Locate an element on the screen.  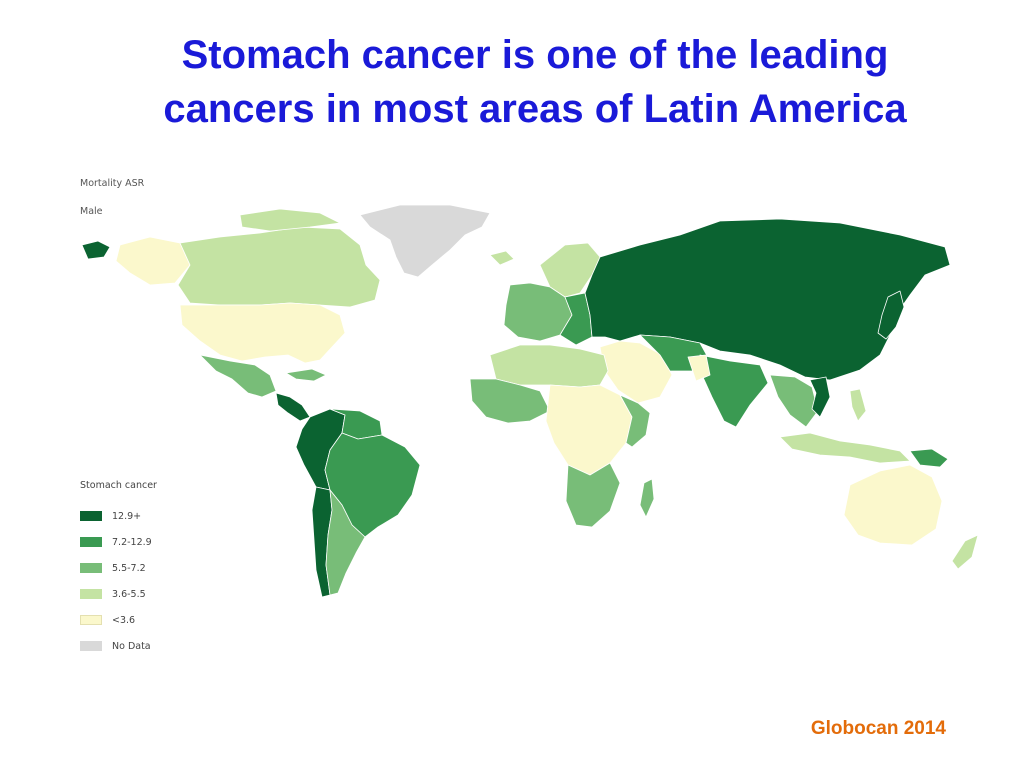
argentina is located at coordinates (345, 542).